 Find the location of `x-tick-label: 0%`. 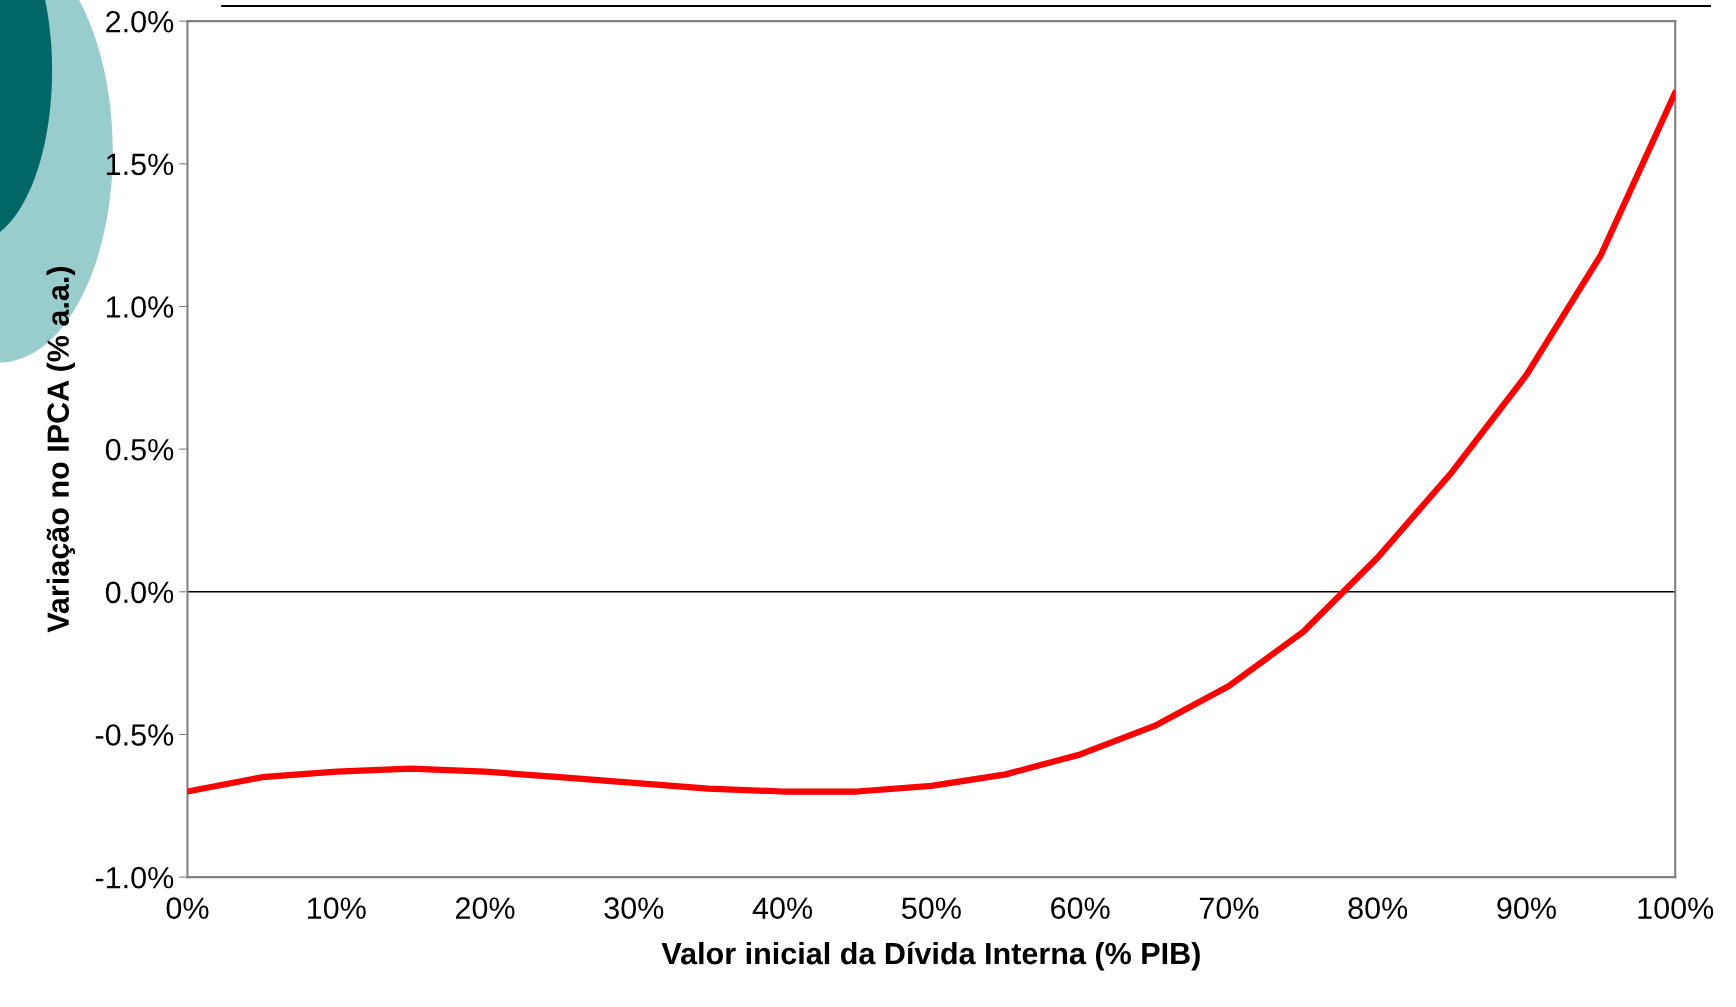

x-tick-label: 0% is located at coordinates (187, 908).